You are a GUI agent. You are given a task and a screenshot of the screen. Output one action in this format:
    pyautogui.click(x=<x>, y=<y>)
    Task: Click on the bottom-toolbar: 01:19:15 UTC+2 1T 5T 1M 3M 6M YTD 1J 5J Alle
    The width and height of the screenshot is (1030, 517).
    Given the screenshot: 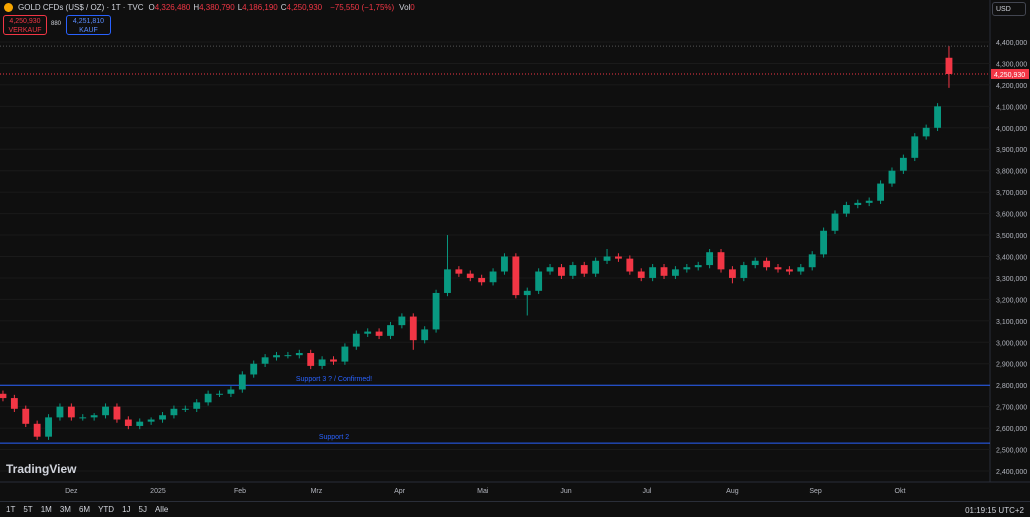 What is the action you would take?
    pyautogui.click(x=515, y=509)
    